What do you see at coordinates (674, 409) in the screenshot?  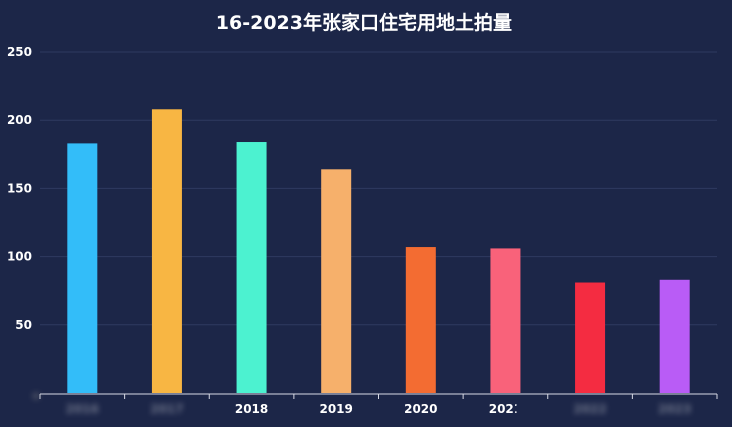 I see `x-tick-label: 2023` at bounding box center [674, 409].